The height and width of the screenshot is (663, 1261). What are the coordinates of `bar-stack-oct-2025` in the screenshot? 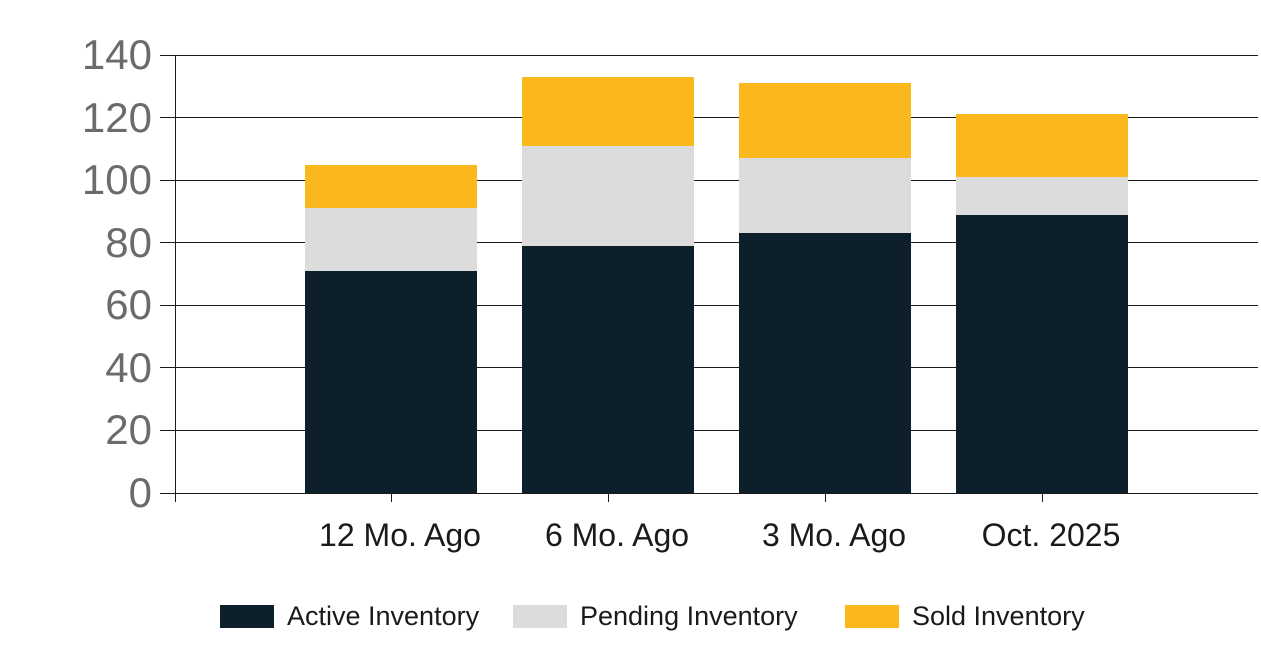 It's located at (1042, 303).